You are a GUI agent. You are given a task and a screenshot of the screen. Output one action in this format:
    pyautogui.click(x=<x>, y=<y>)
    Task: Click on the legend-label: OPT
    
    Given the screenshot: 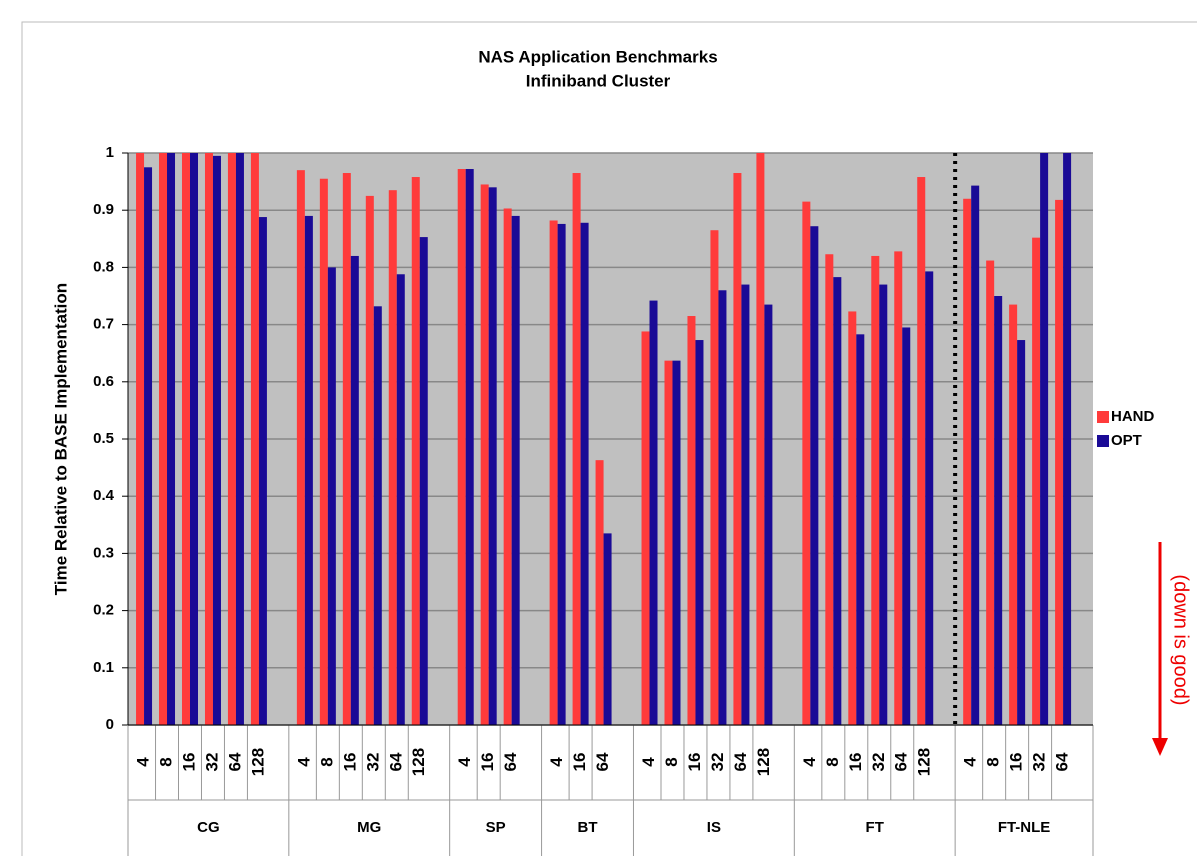 What is the action you would take?
    pyautogui.click(x=1126, y=440)
    